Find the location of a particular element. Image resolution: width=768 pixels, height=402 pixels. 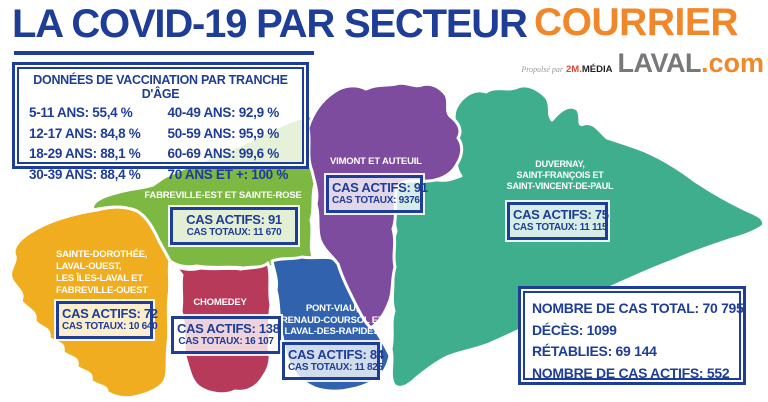

sector-label-line: FABREVILLE-EST ET SAINTE-ROSE is located at coordinates (223, 195).